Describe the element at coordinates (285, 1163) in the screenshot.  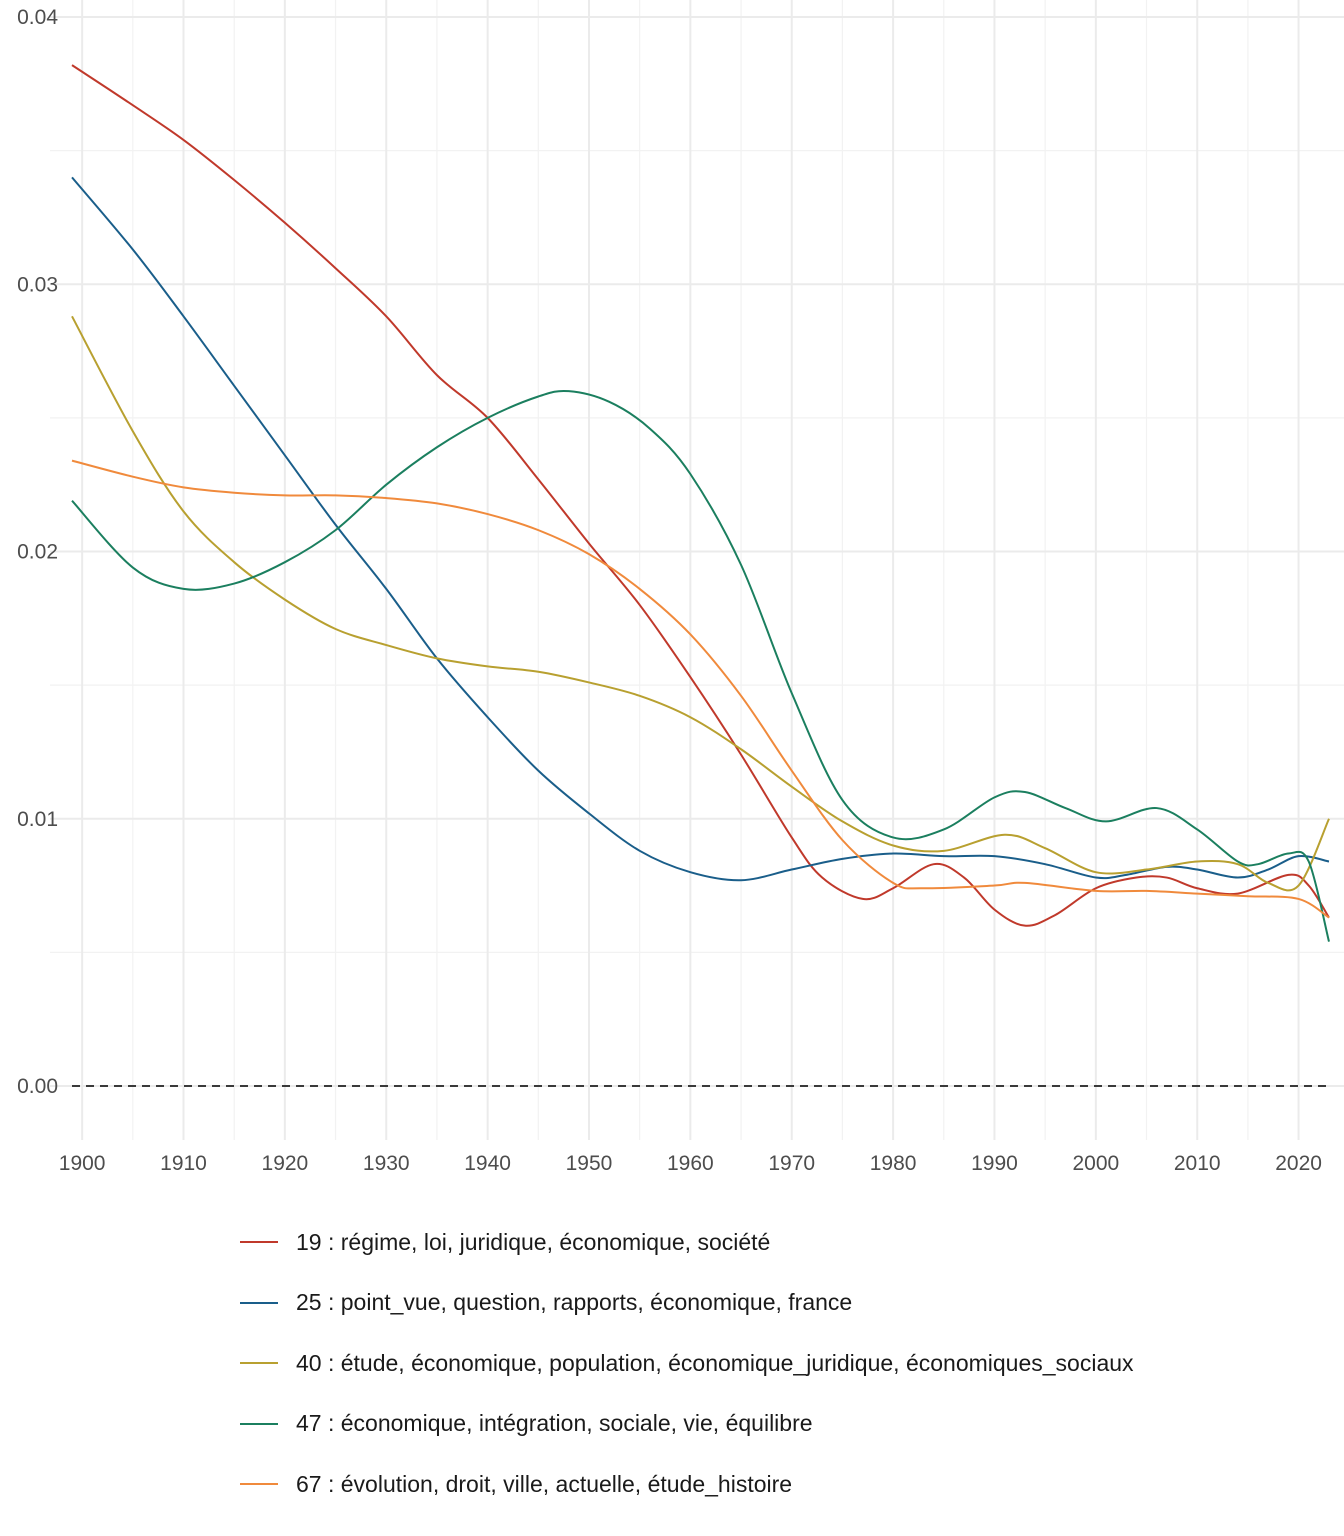
I see `x-tick-label: 1920` at that location.